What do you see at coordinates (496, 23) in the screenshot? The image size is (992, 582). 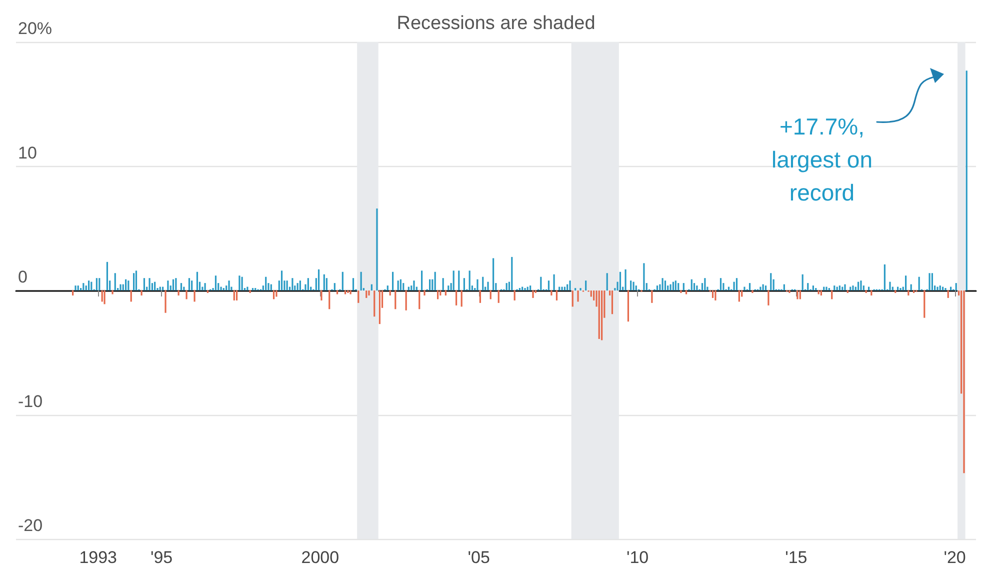 I see `text: Recessions are shaded` at bounding box center [496, 23].